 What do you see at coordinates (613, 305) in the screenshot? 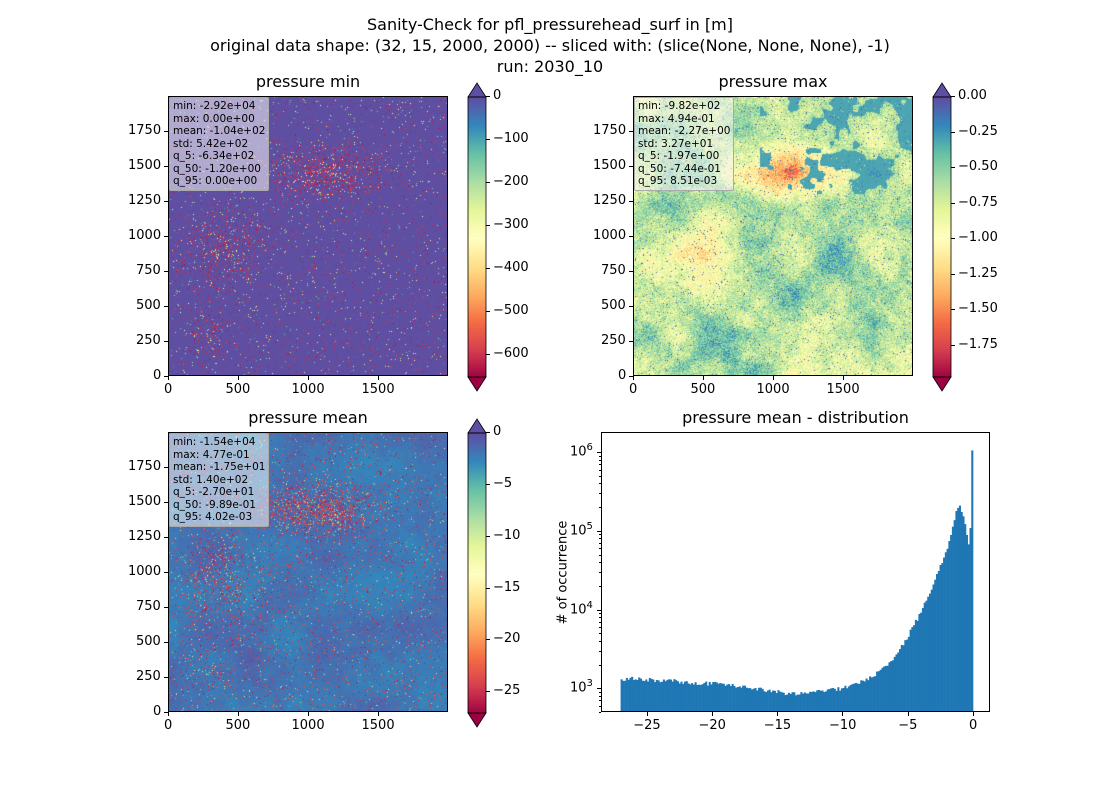
I see `y-tick-label: 500` at bounding box center [613, 305].